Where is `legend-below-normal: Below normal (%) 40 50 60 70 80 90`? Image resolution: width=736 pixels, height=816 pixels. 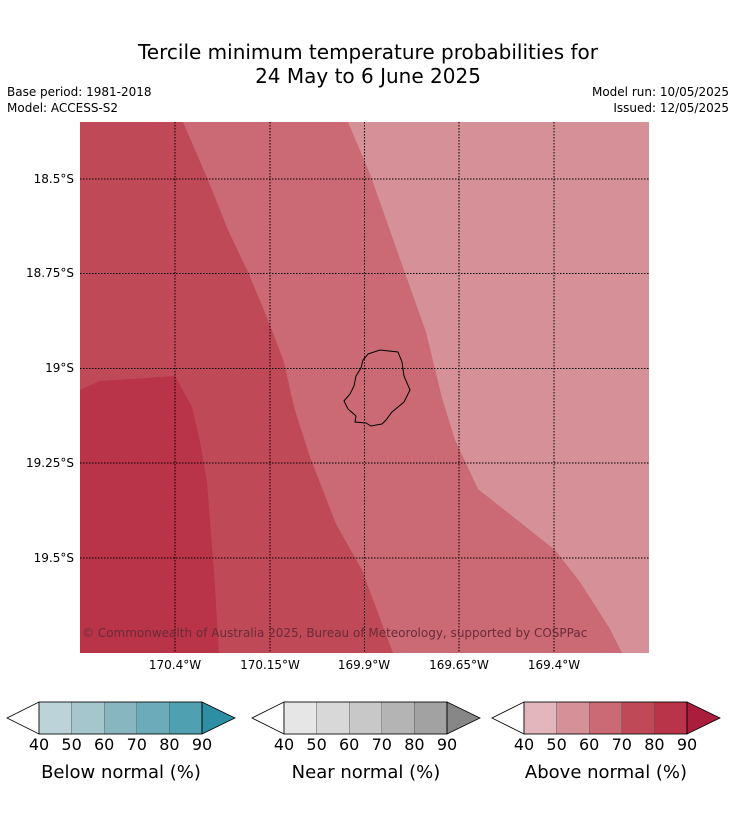
legend-below-normal: Below normal (%) 40 50 60 70 80 90 is located at coordinates (121, 750).